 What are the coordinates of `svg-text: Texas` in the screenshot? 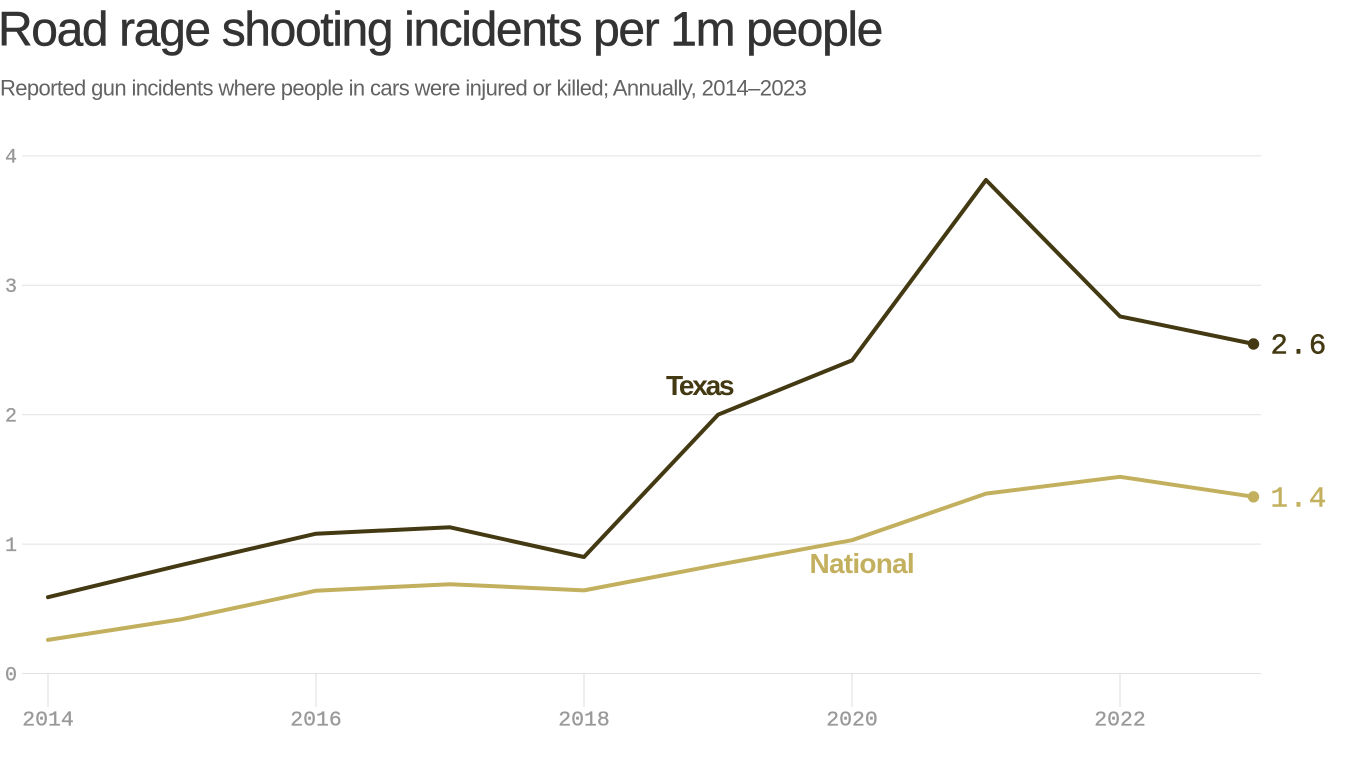 It's located at (700, 385).